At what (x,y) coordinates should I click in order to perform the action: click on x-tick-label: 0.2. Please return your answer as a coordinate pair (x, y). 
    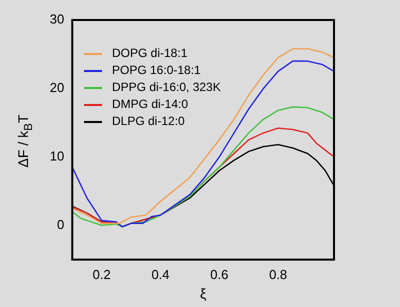
    Looking at the image, I should click on (101, 274).